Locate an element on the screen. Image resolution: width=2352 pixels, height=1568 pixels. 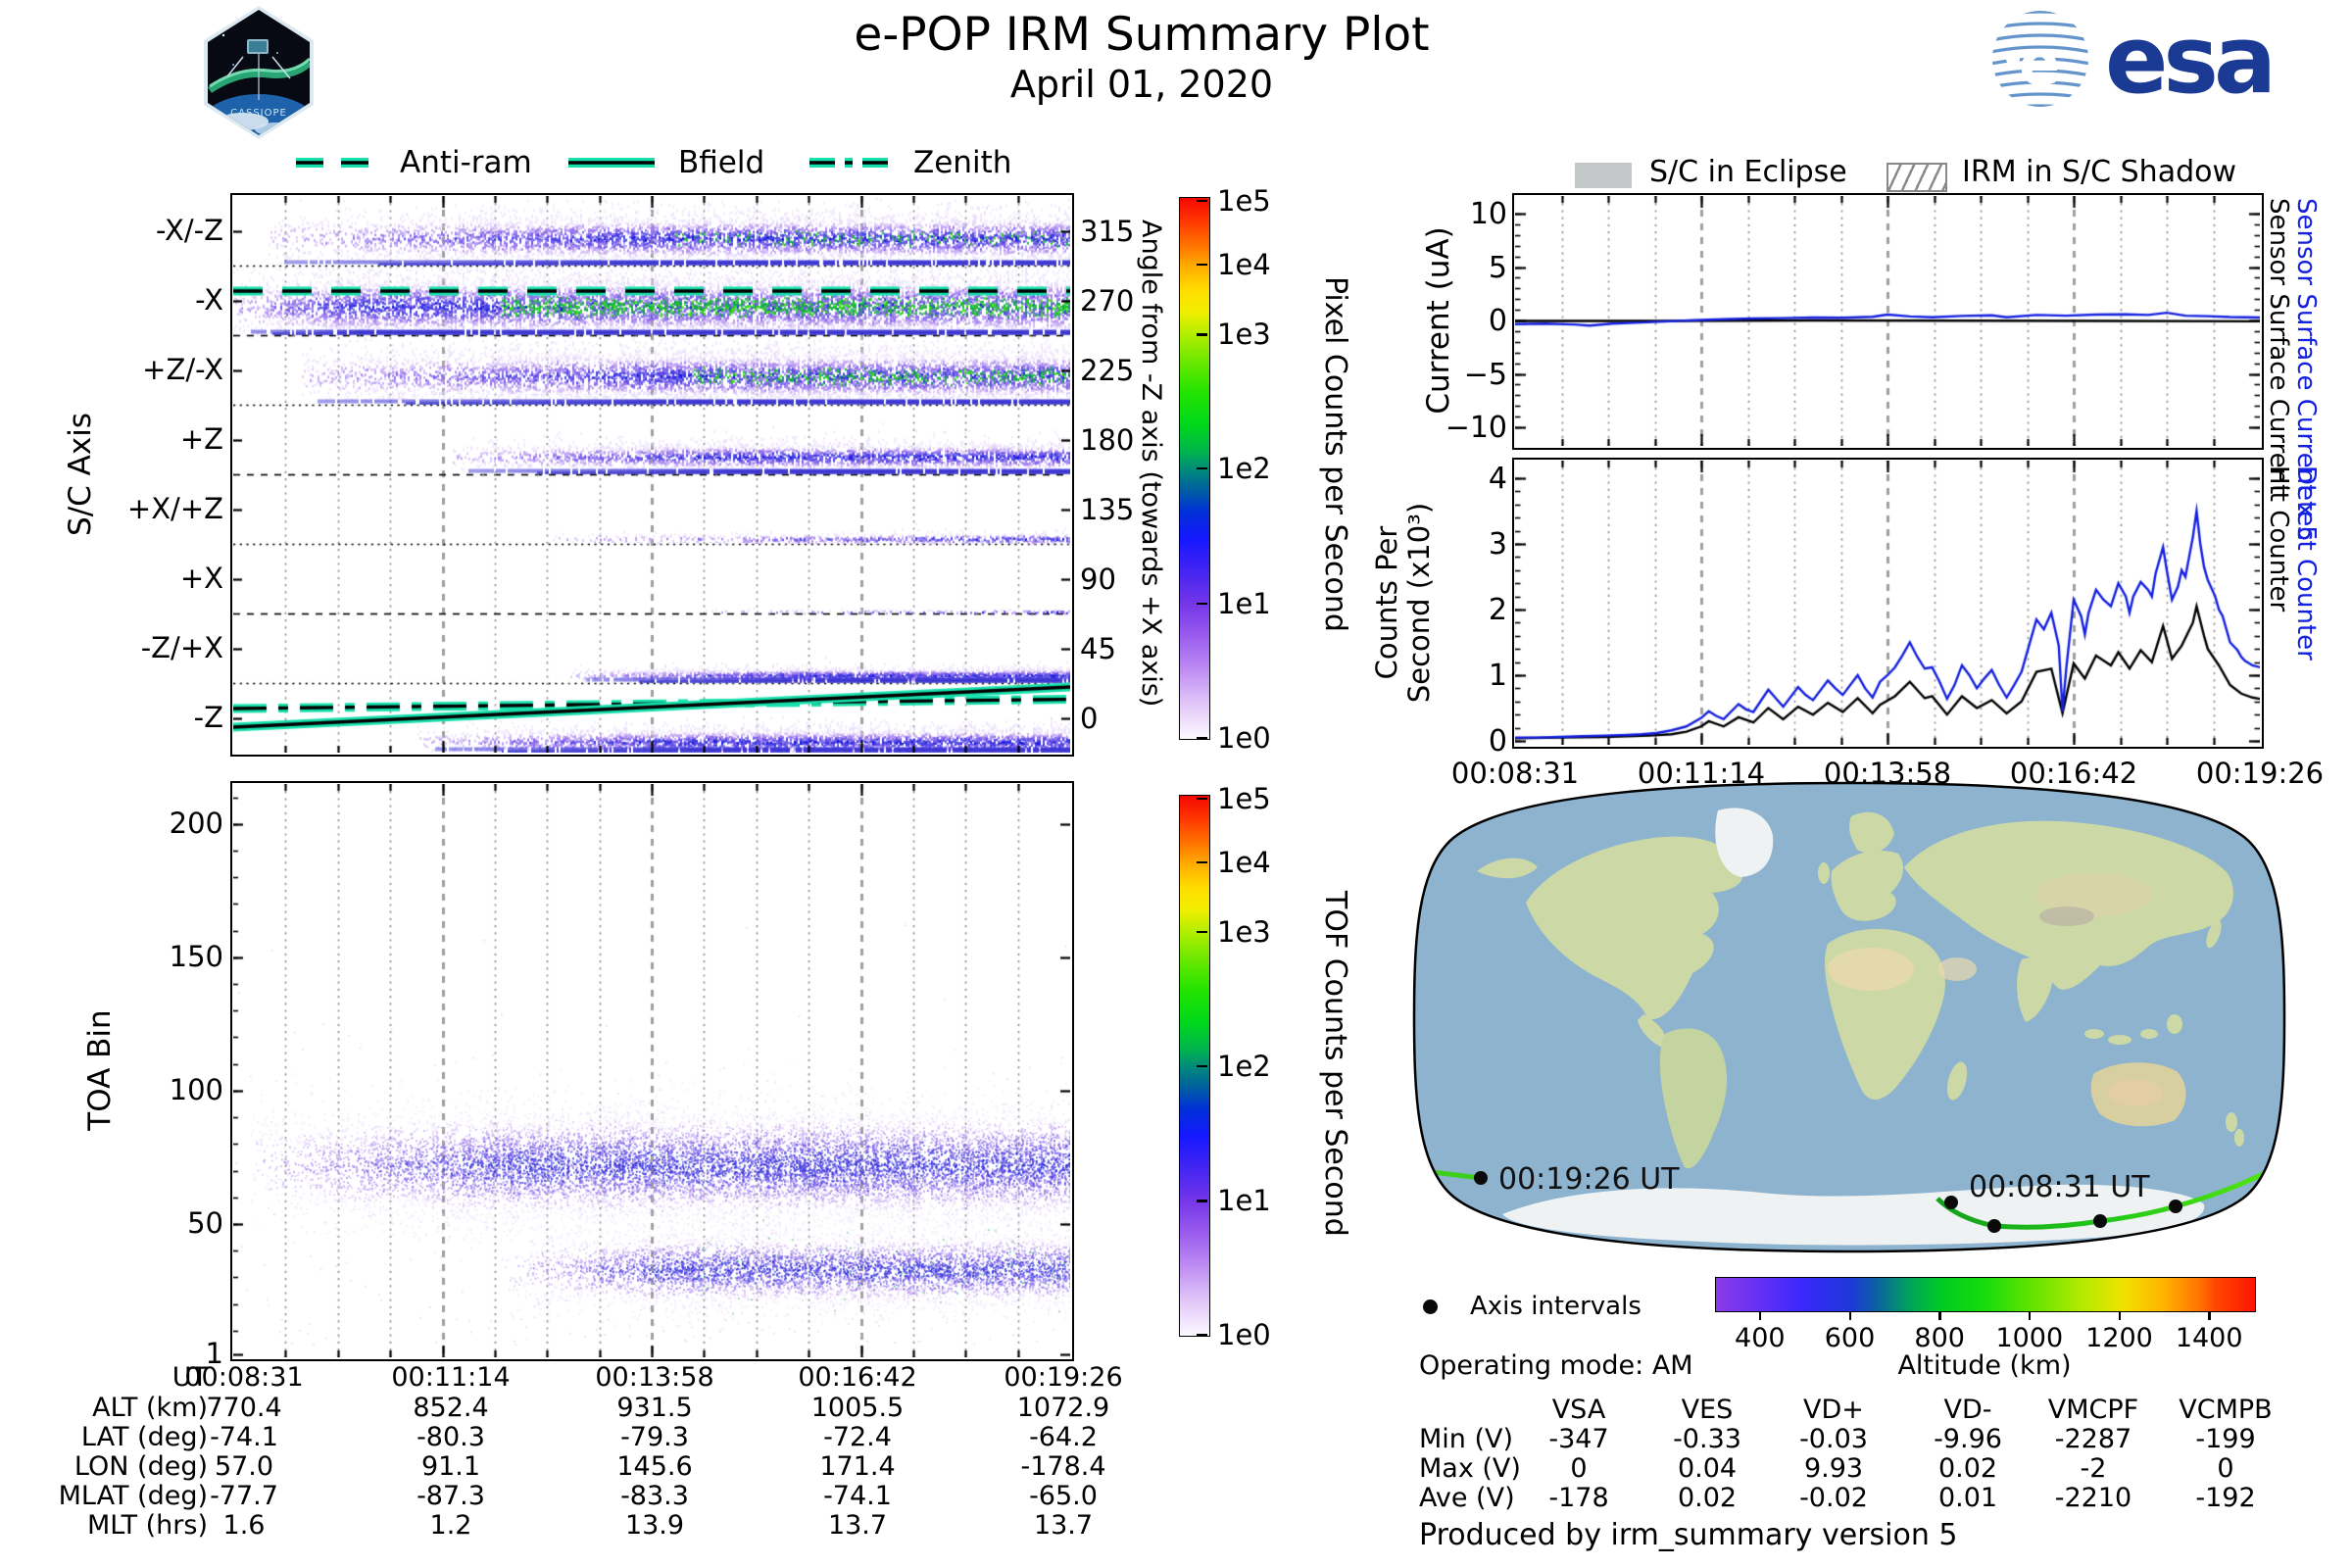
map-madagascar is located at coordinates (1957, 1081).